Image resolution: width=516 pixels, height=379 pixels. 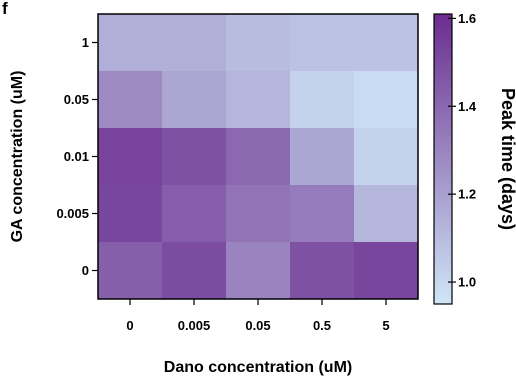 What do you see at coordinates (467, 18) in the screenshot?
I see `colorbar-tick-label: 1.6` at bounding box center [467, 18].